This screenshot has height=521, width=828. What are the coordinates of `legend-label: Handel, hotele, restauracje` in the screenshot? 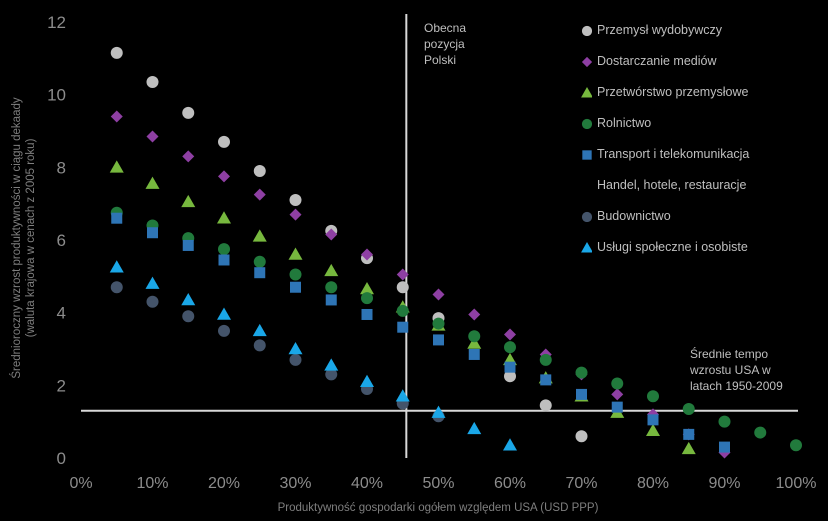 It's located at (672, 185).